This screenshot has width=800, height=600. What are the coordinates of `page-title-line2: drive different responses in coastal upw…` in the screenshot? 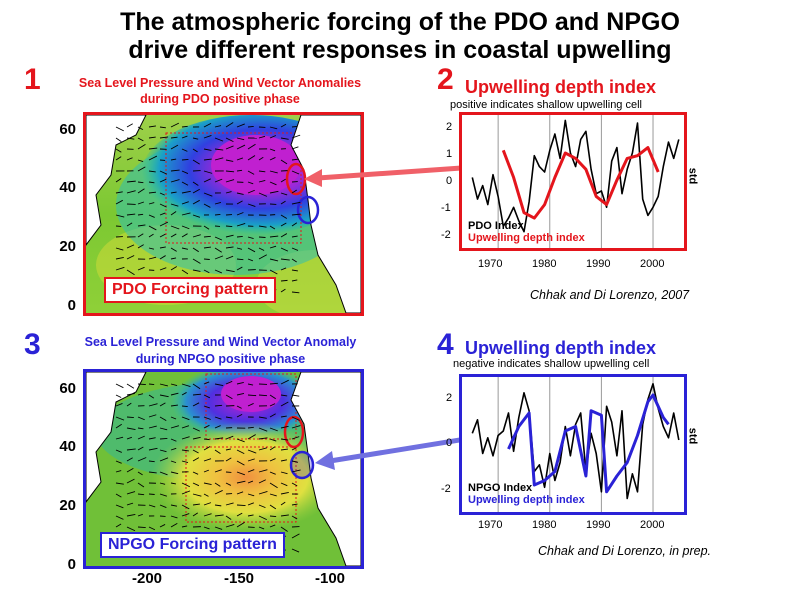 It's located at (400, 50).